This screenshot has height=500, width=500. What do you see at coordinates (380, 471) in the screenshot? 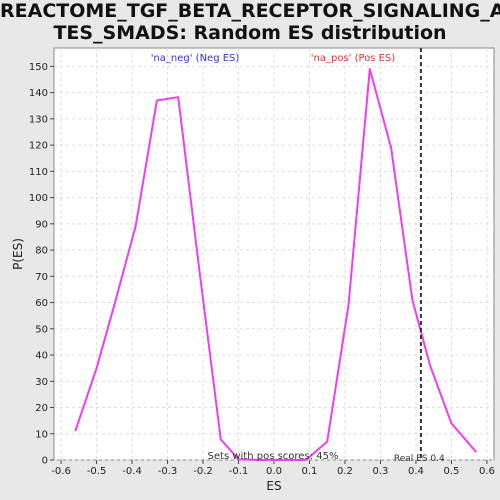
I see `x-tick-label: 0.3` at bounding box center [380, 471].